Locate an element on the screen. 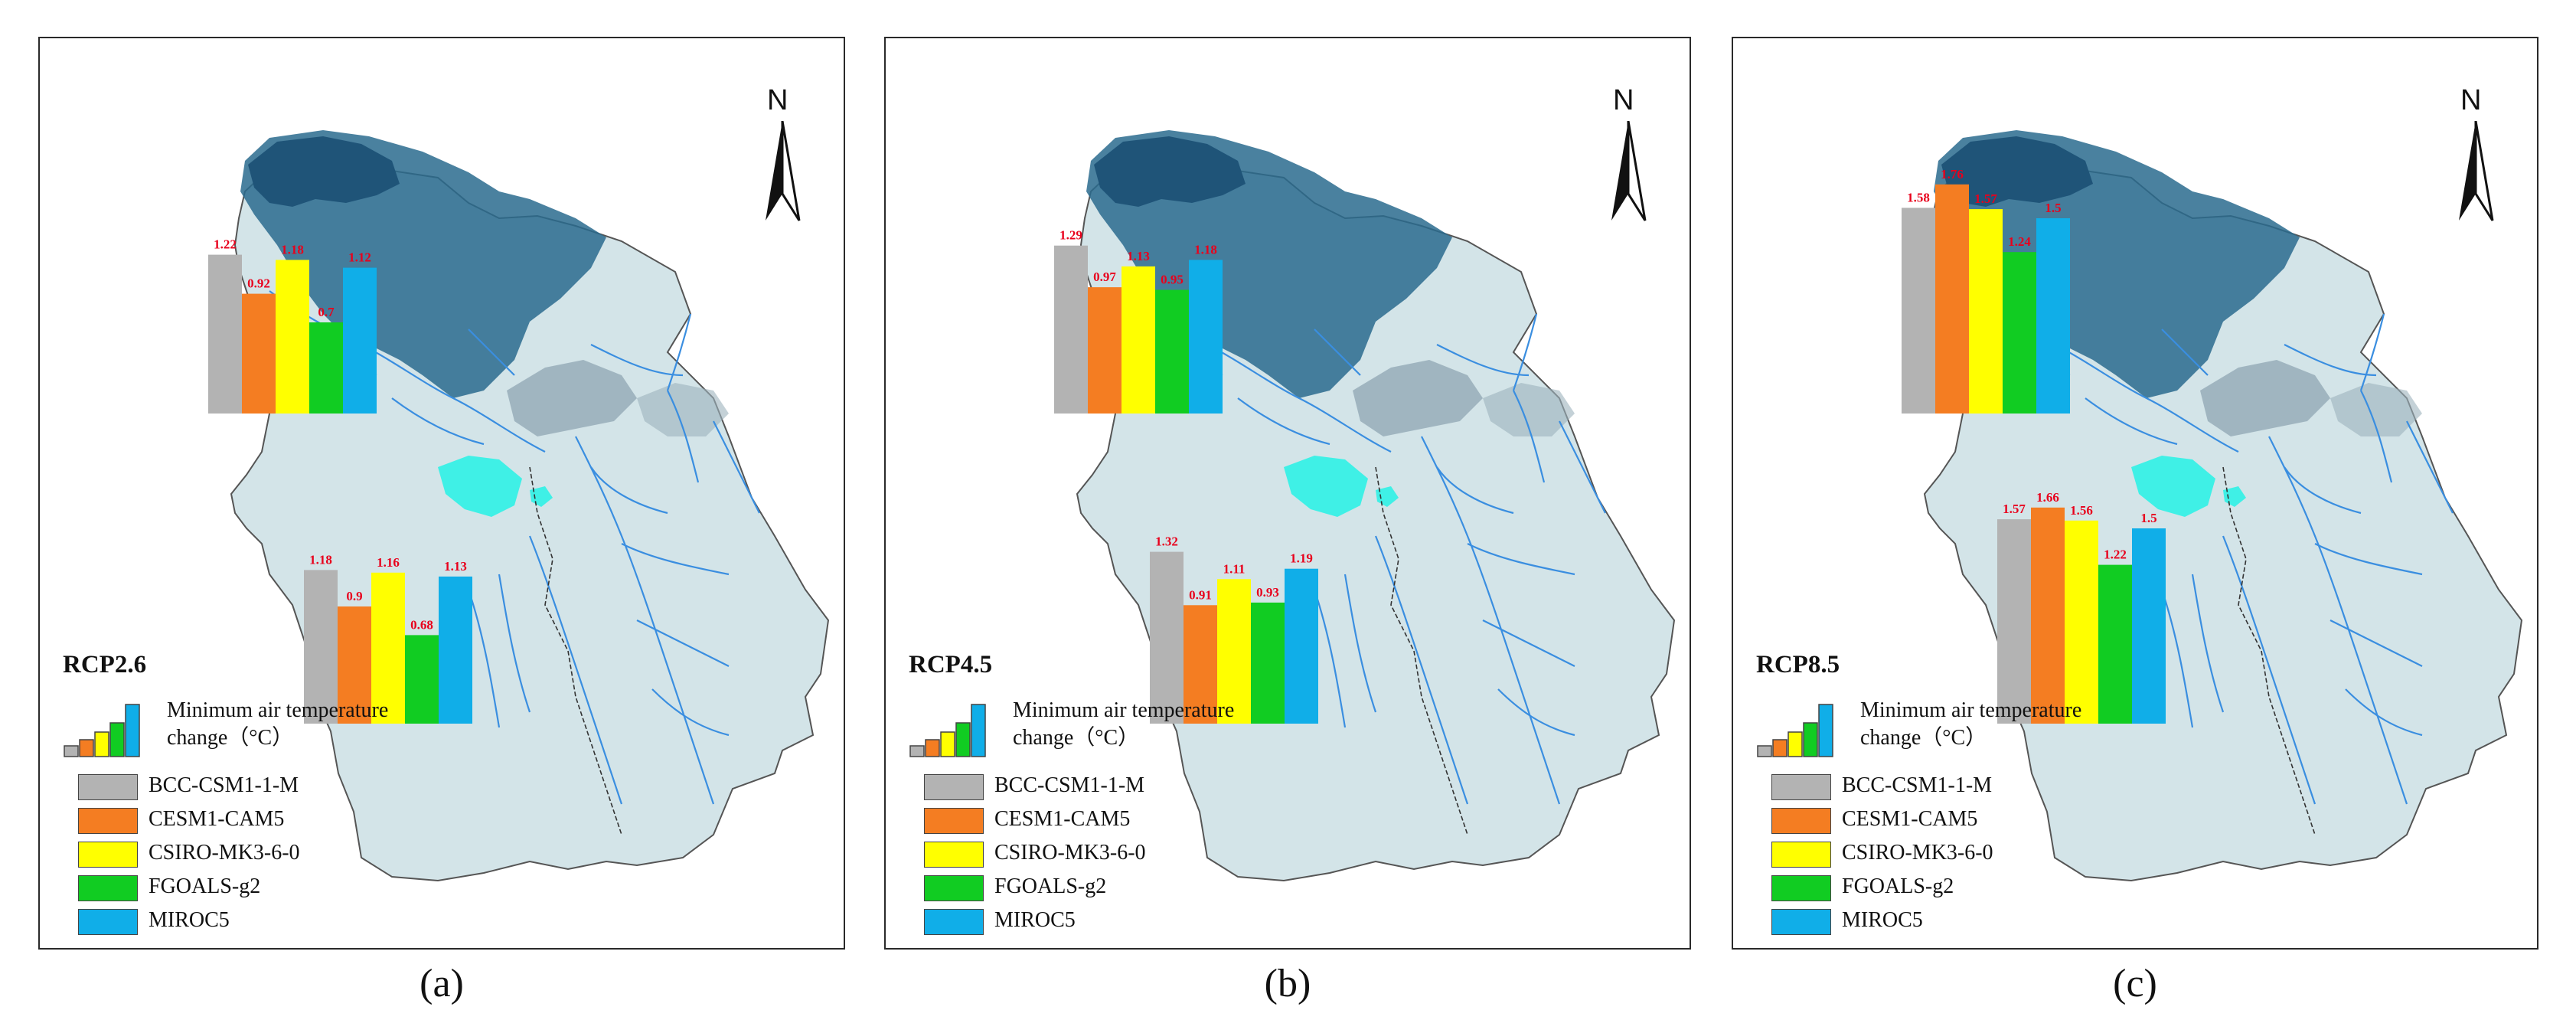 Image resolution: width=2576 pixels, height=1033 pixels. bar-value-label: 1.16 is located at coordinates (388, 562).